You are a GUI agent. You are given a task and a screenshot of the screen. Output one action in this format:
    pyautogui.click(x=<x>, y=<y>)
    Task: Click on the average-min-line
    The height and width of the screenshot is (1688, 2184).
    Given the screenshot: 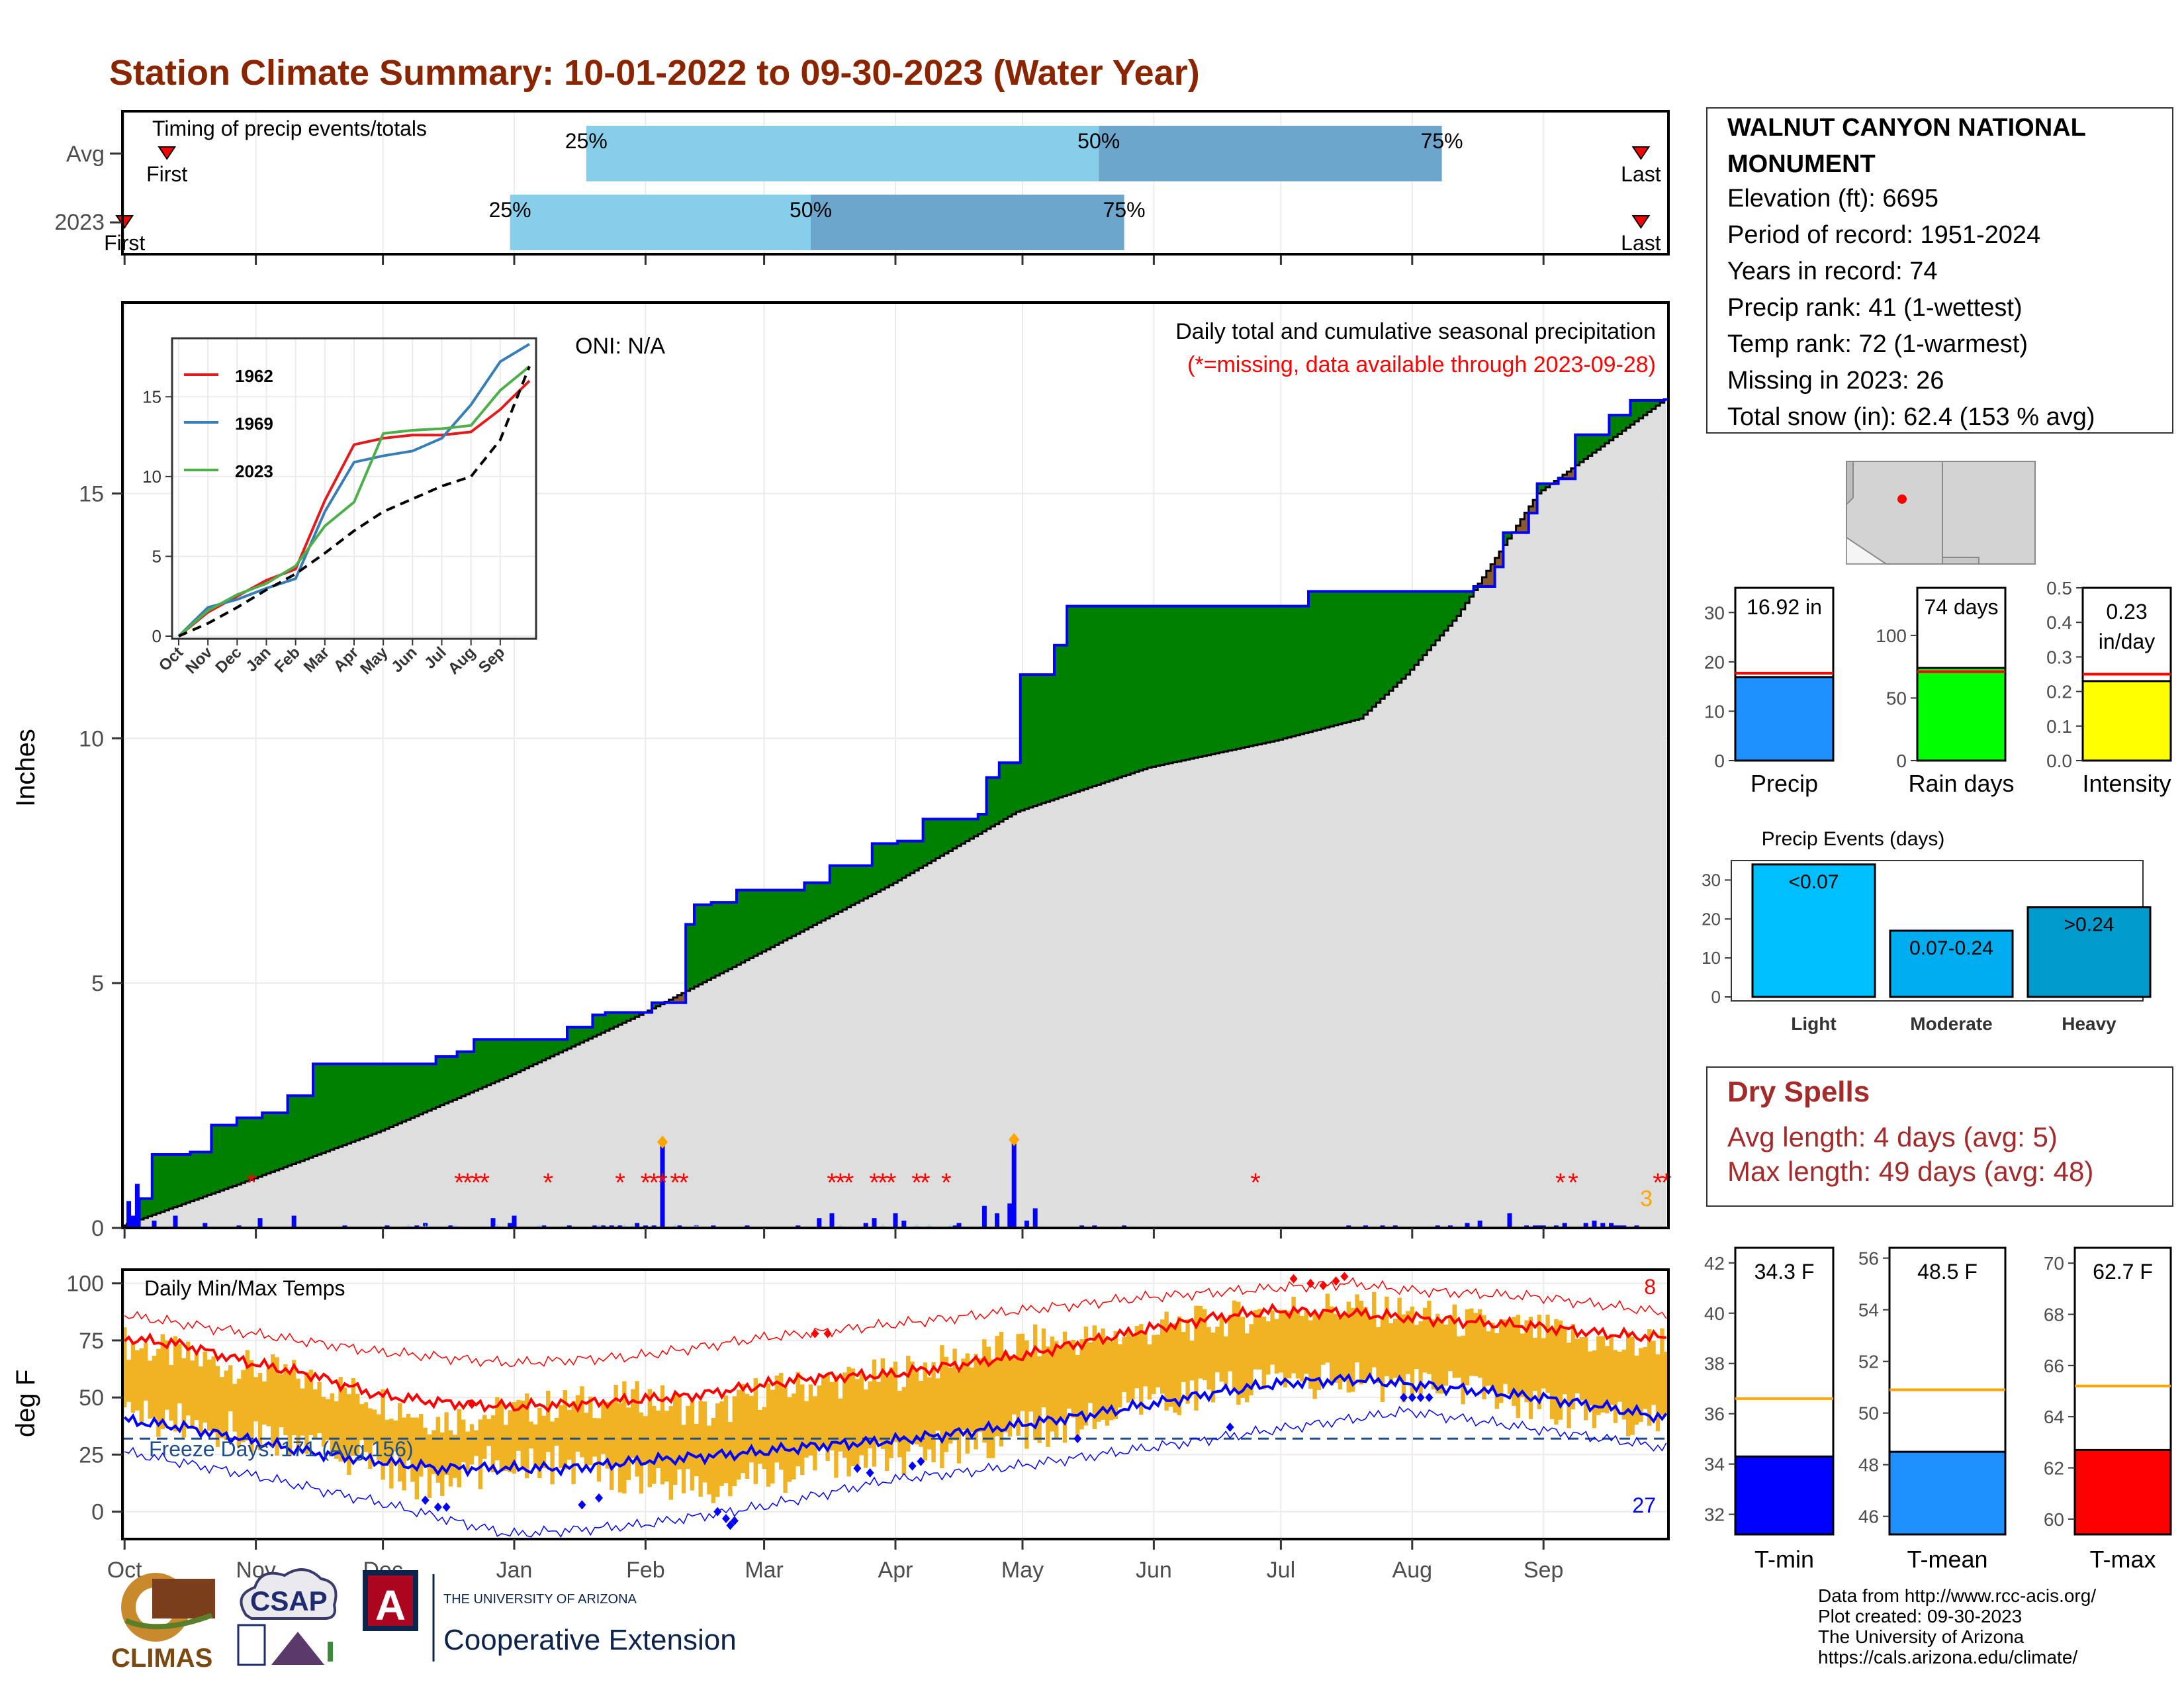 What is the action you would take?
    pyautogui.click(x=896, y=1424)
    